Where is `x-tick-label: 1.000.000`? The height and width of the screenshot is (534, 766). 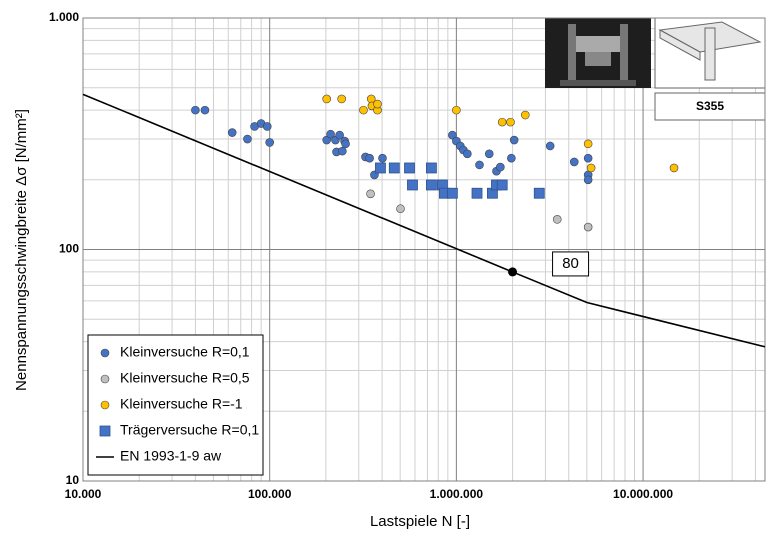
x-tick-label: 1.000.000 is located at coordinates (457, 494).